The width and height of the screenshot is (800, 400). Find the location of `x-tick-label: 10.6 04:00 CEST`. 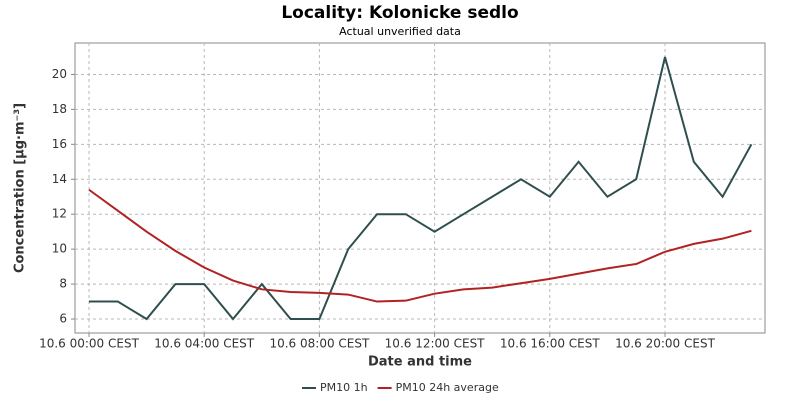

x-tick-label: 10.6 04:00 CEST is located at coordinates (204, 344).